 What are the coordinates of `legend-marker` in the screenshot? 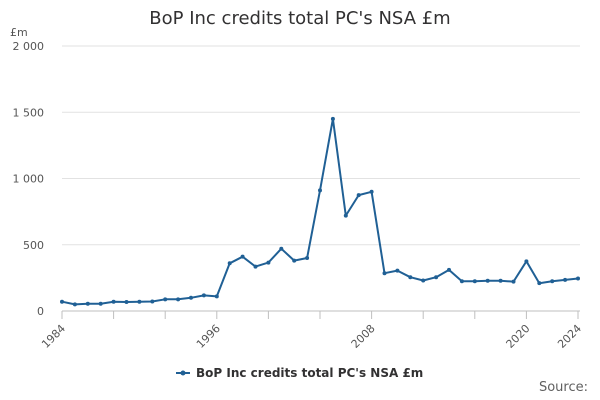 It's located at (183, 373).